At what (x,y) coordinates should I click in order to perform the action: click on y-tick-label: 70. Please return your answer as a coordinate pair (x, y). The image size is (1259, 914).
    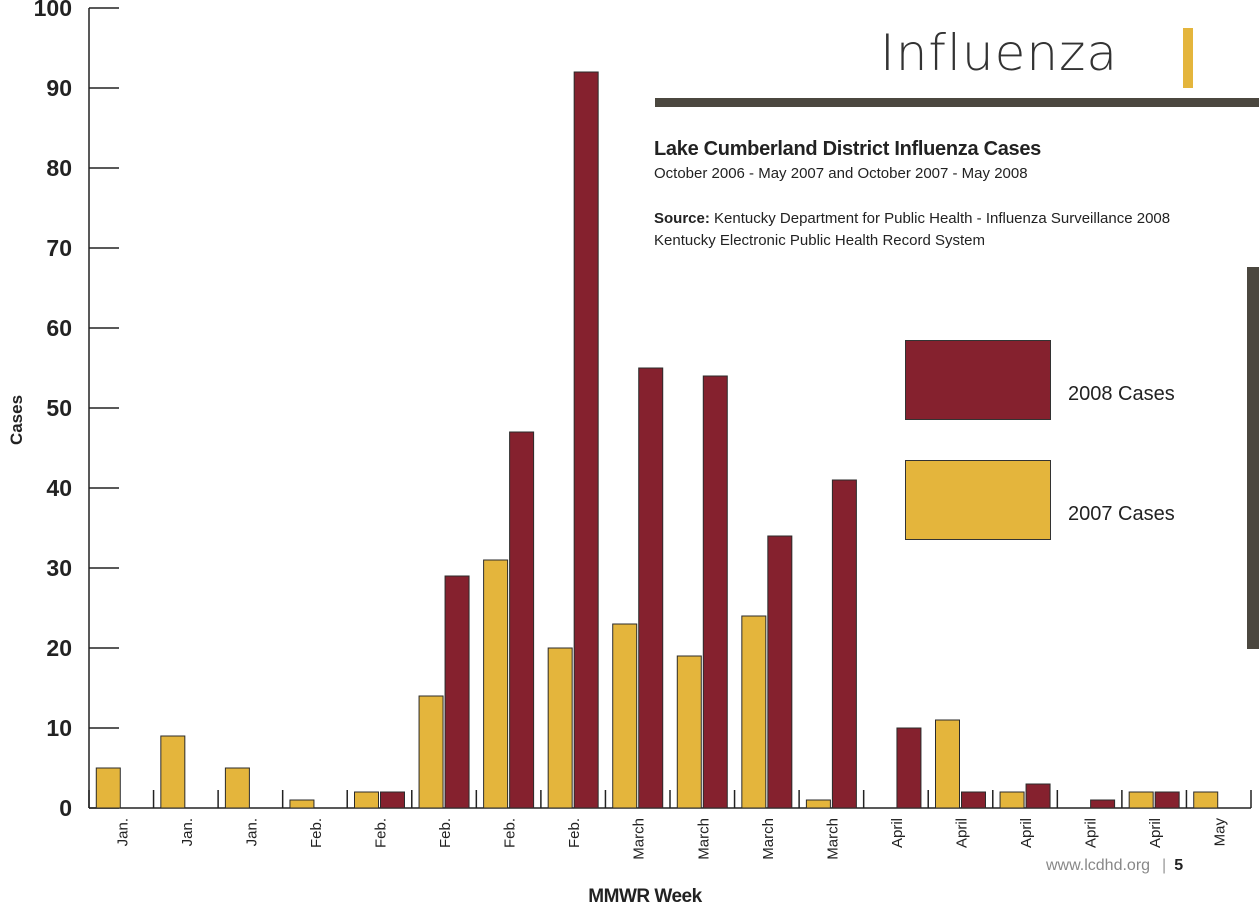
    Looking at the image, I should click on (59, 248).